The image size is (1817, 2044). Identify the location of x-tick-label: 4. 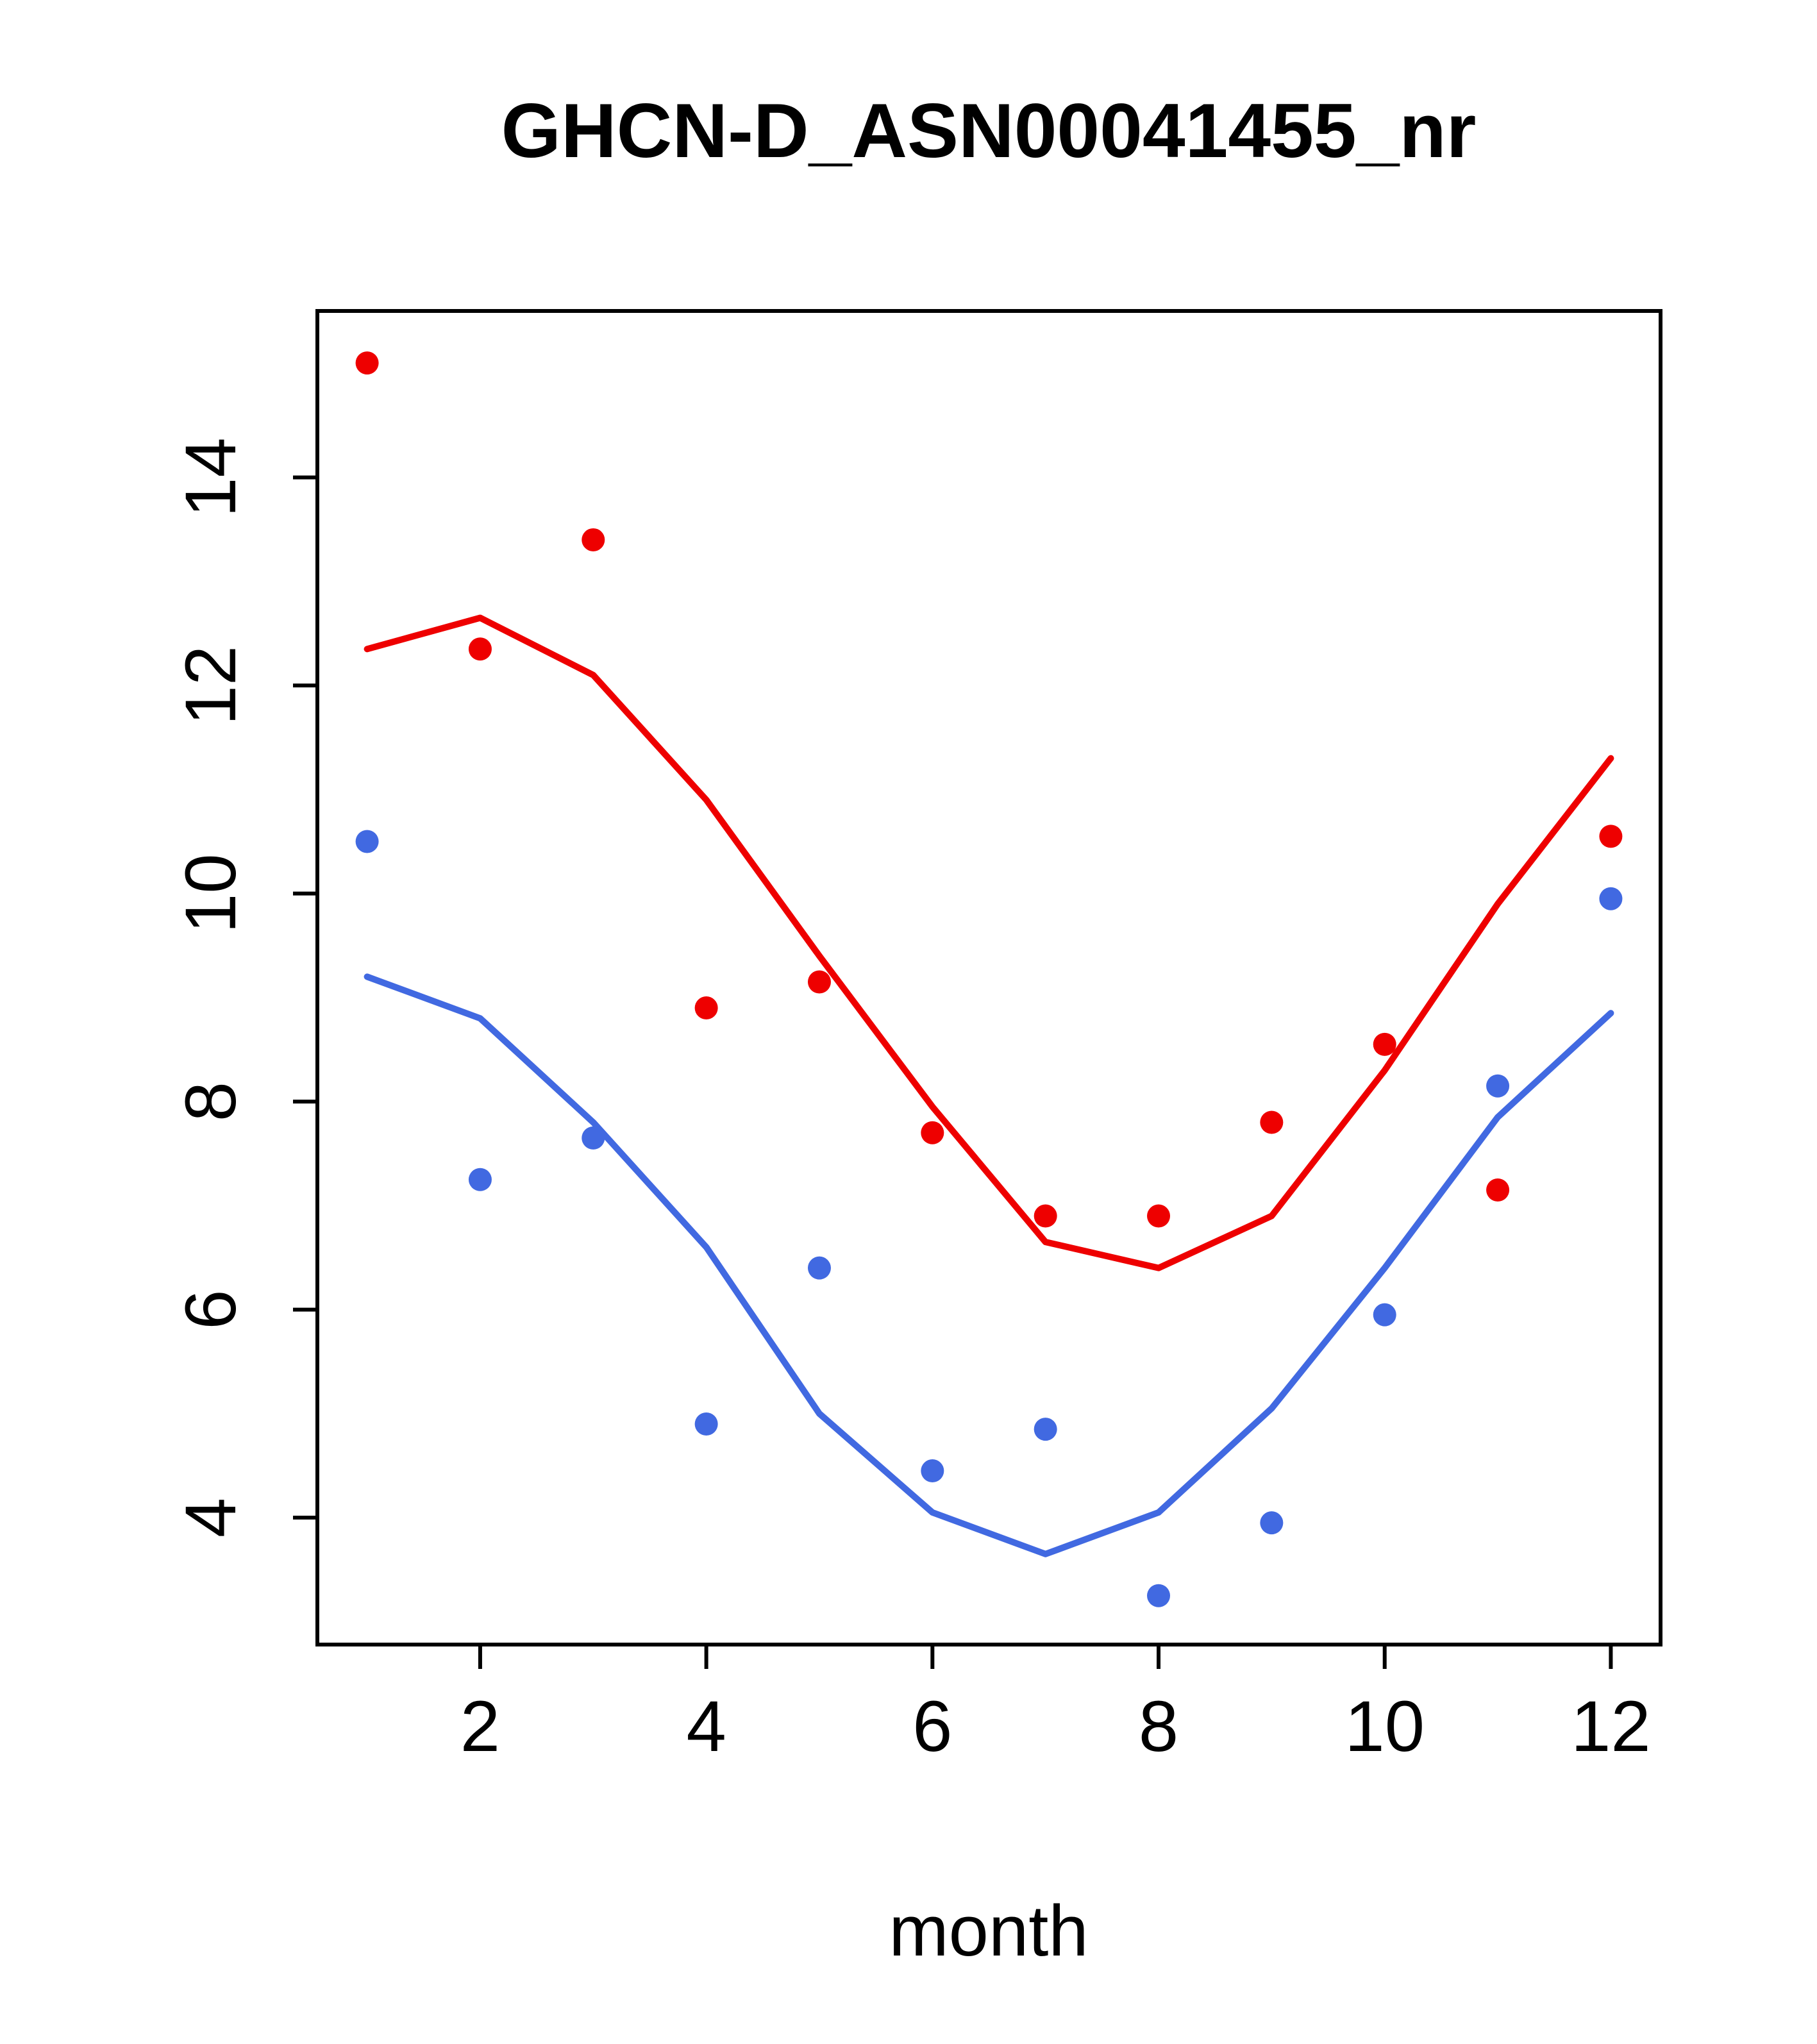
(706, 1726).